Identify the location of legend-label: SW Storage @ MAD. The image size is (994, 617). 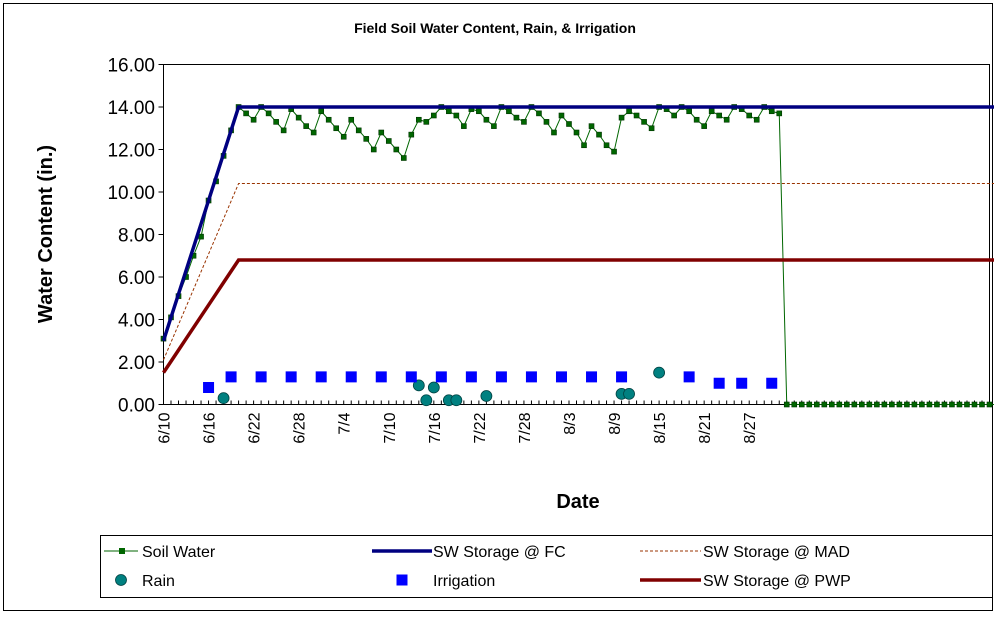
(776, 552).